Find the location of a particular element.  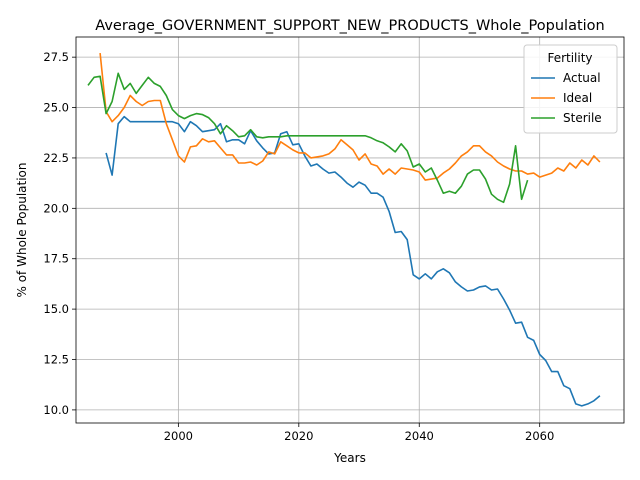

legend-entries: Actual Ideal Sterile is located at coordinates (566, 98).